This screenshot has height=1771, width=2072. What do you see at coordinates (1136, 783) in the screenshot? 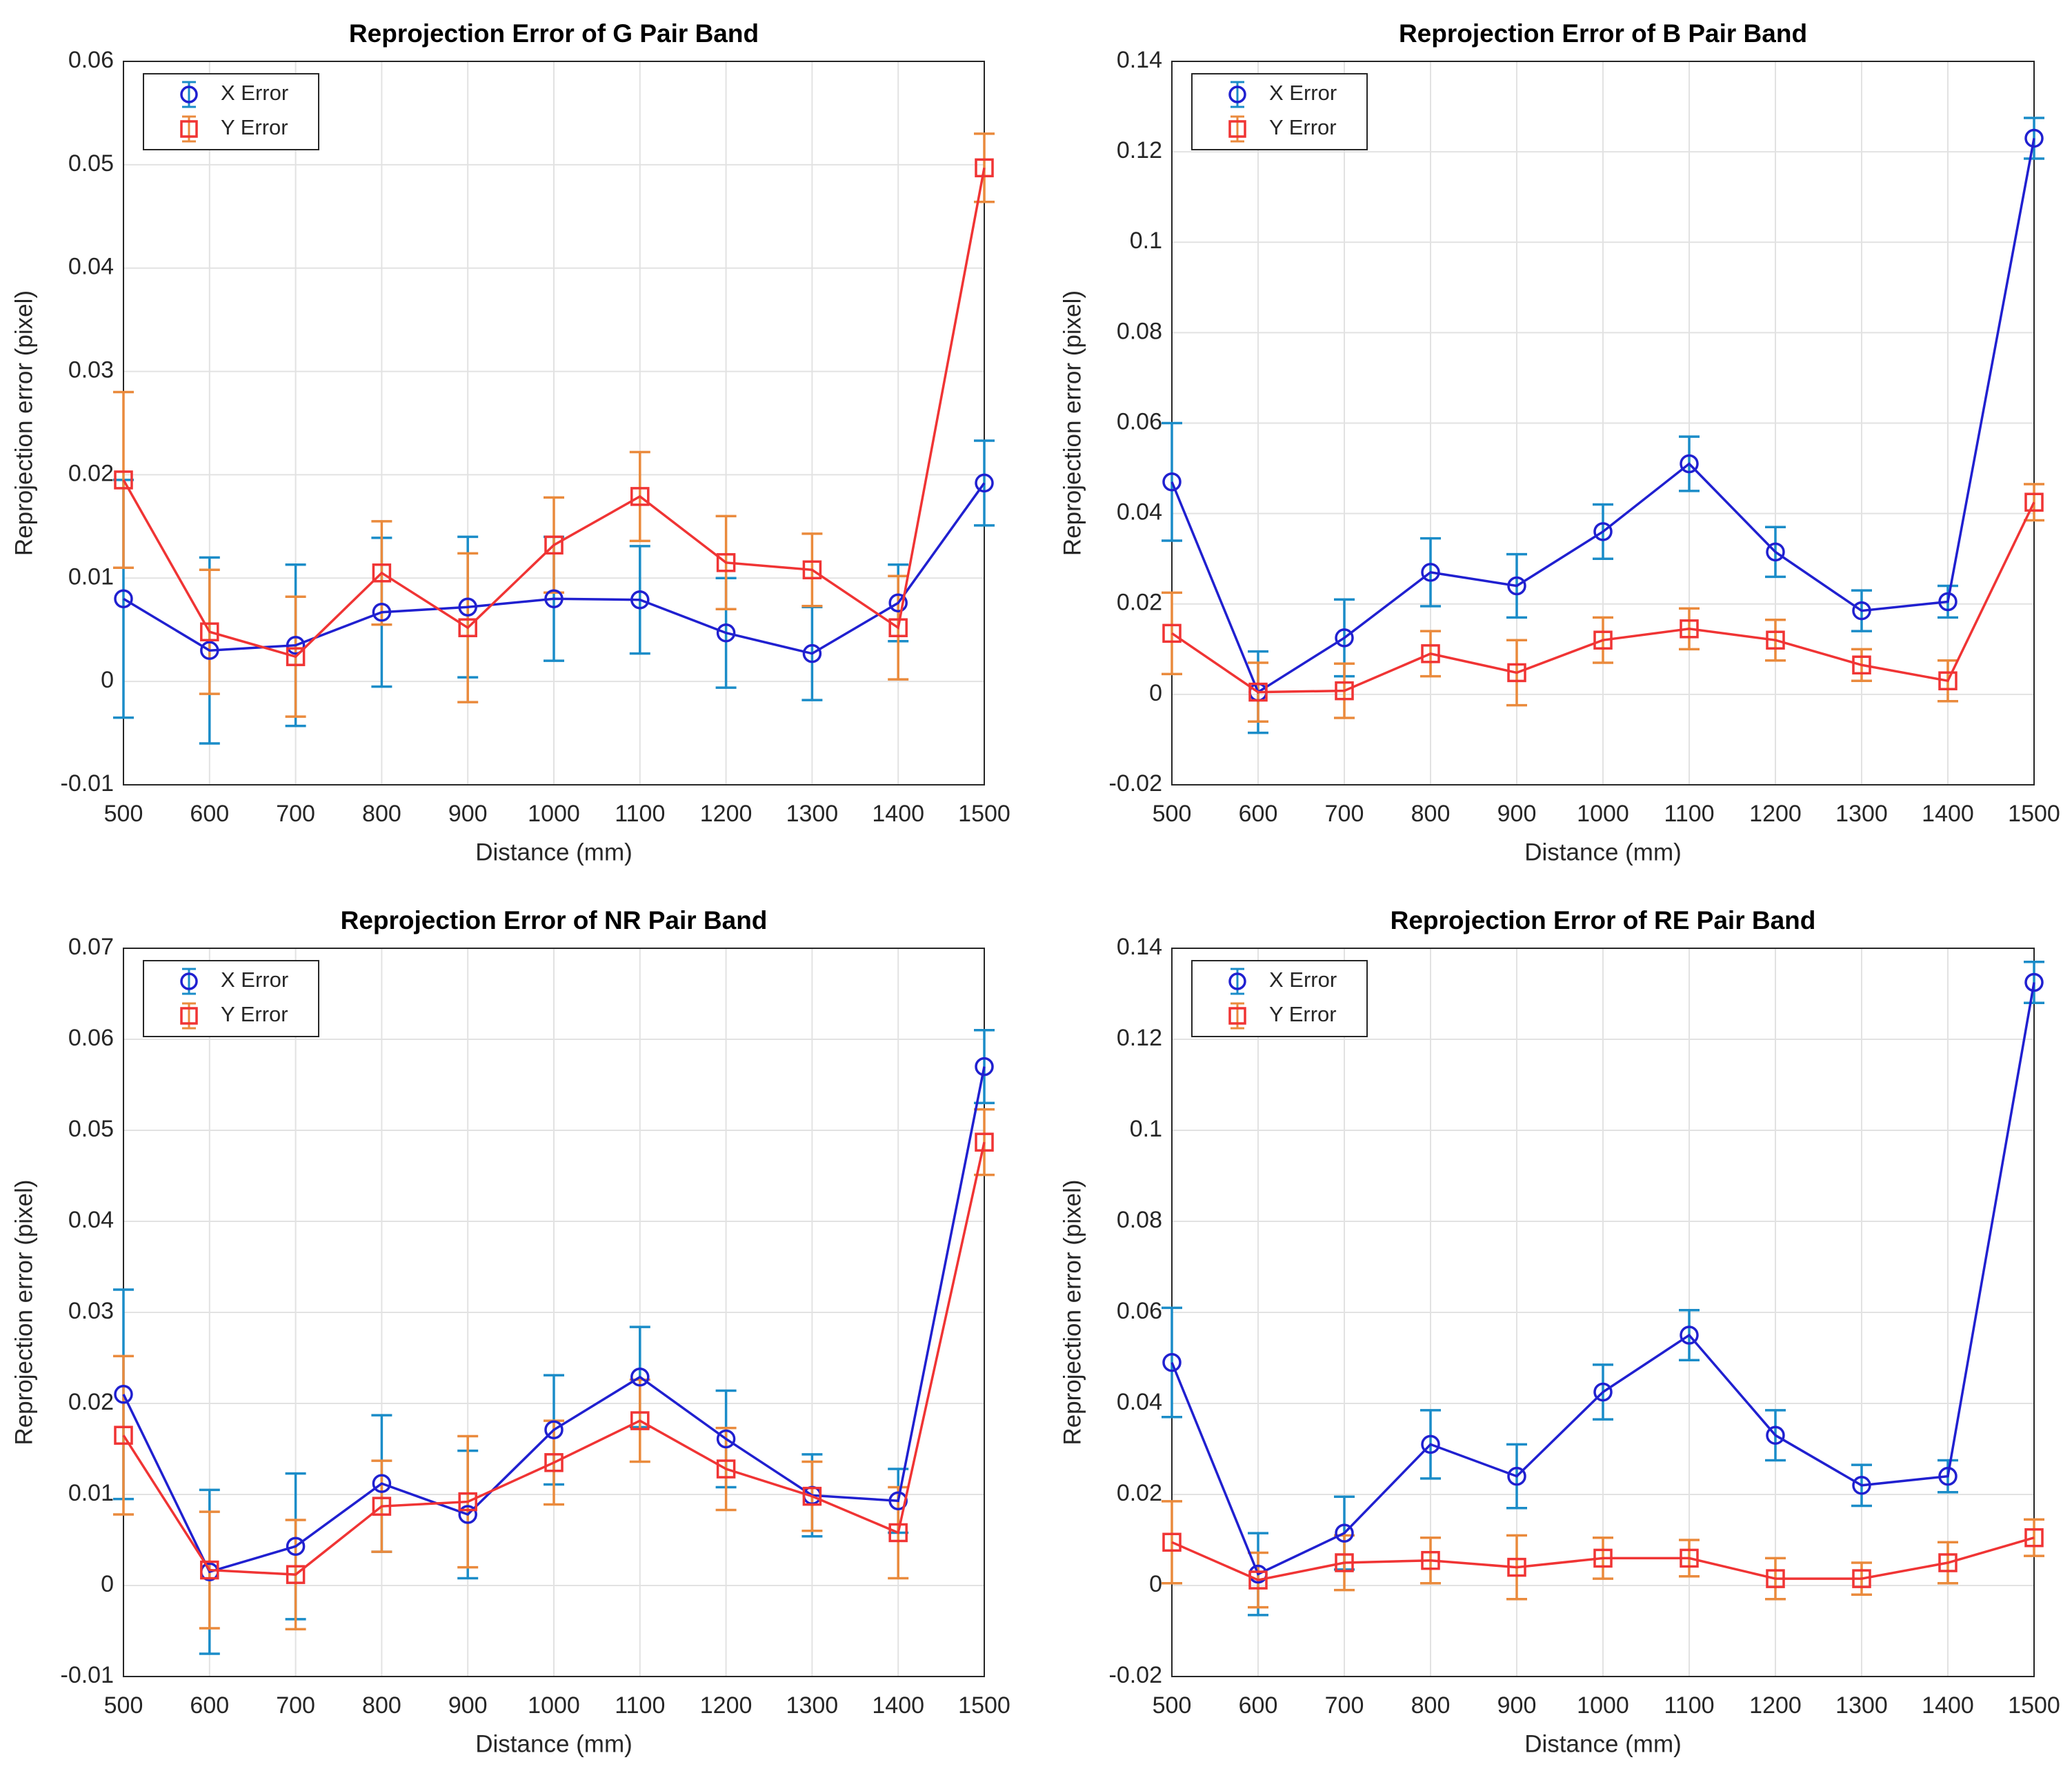
I see `y-tick-label: -0.02` at bounding box center [1136, 783].